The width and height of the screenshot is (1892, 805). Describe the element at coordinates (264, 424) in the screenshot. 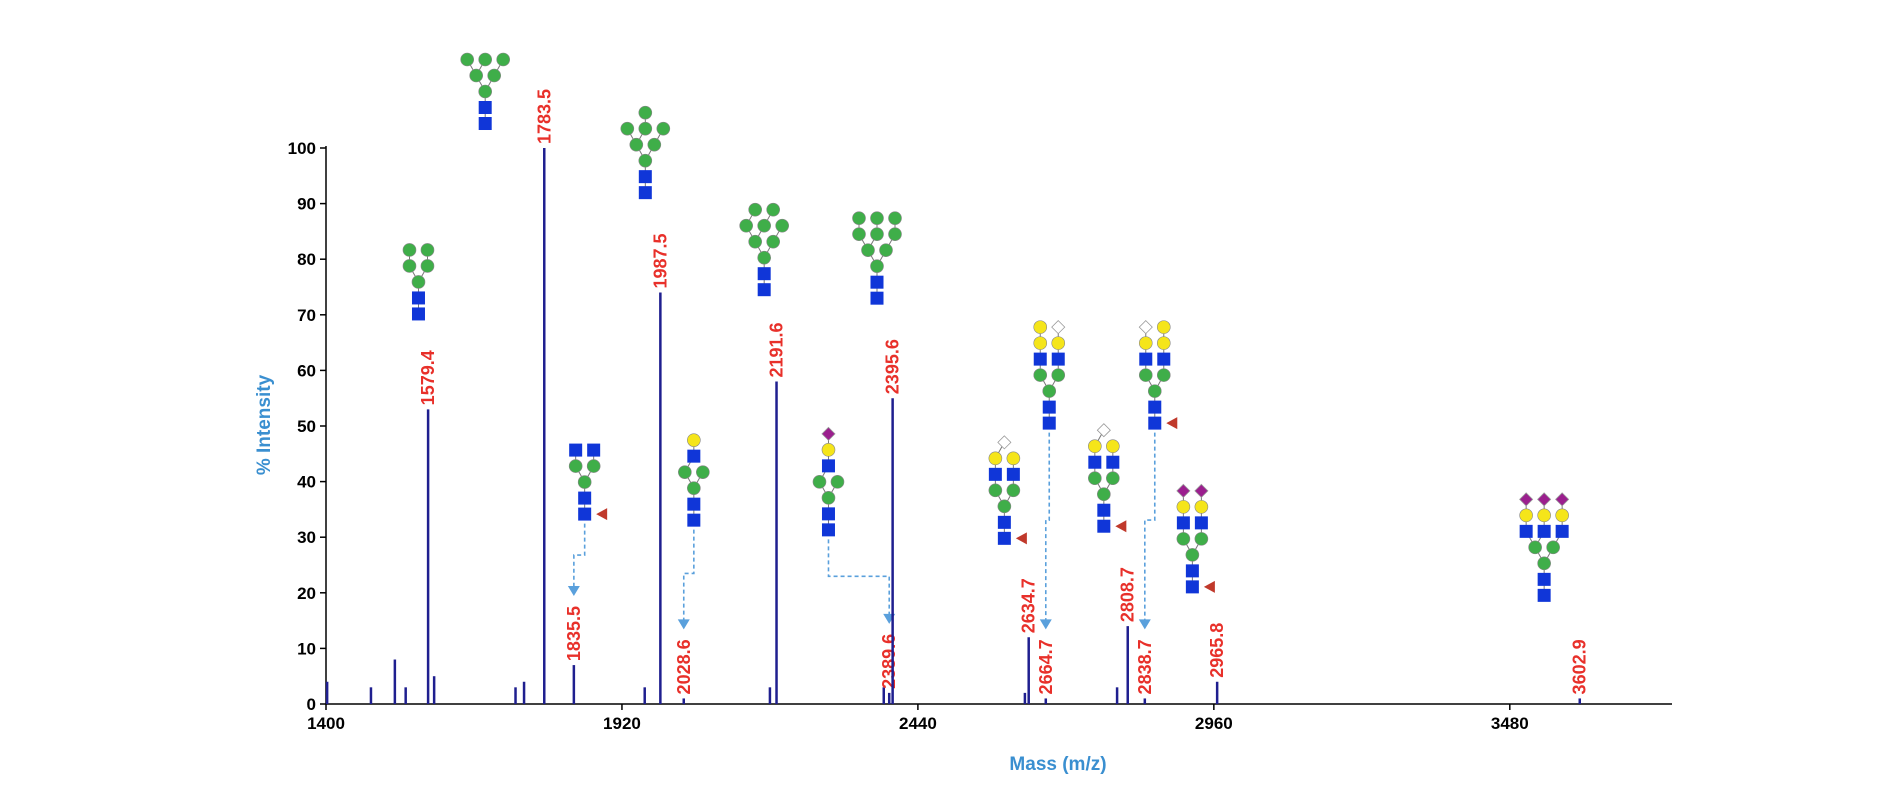

I see `y-axis-title: % Intensity` at that location.